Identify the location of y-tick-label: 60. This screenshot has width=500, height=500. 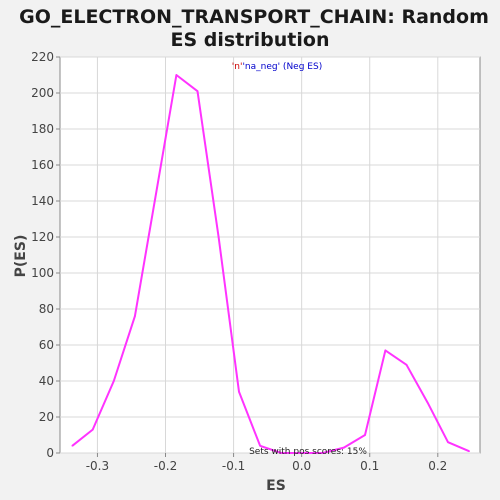
(46, 345).